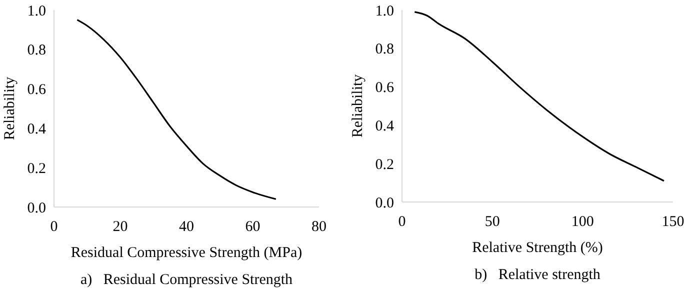 This screenshot has width=685, height=289. What do you see at coordinates (582, 222) in the screenshot?
I see `x-tick-label: 100` at bounding box center [582, 222].